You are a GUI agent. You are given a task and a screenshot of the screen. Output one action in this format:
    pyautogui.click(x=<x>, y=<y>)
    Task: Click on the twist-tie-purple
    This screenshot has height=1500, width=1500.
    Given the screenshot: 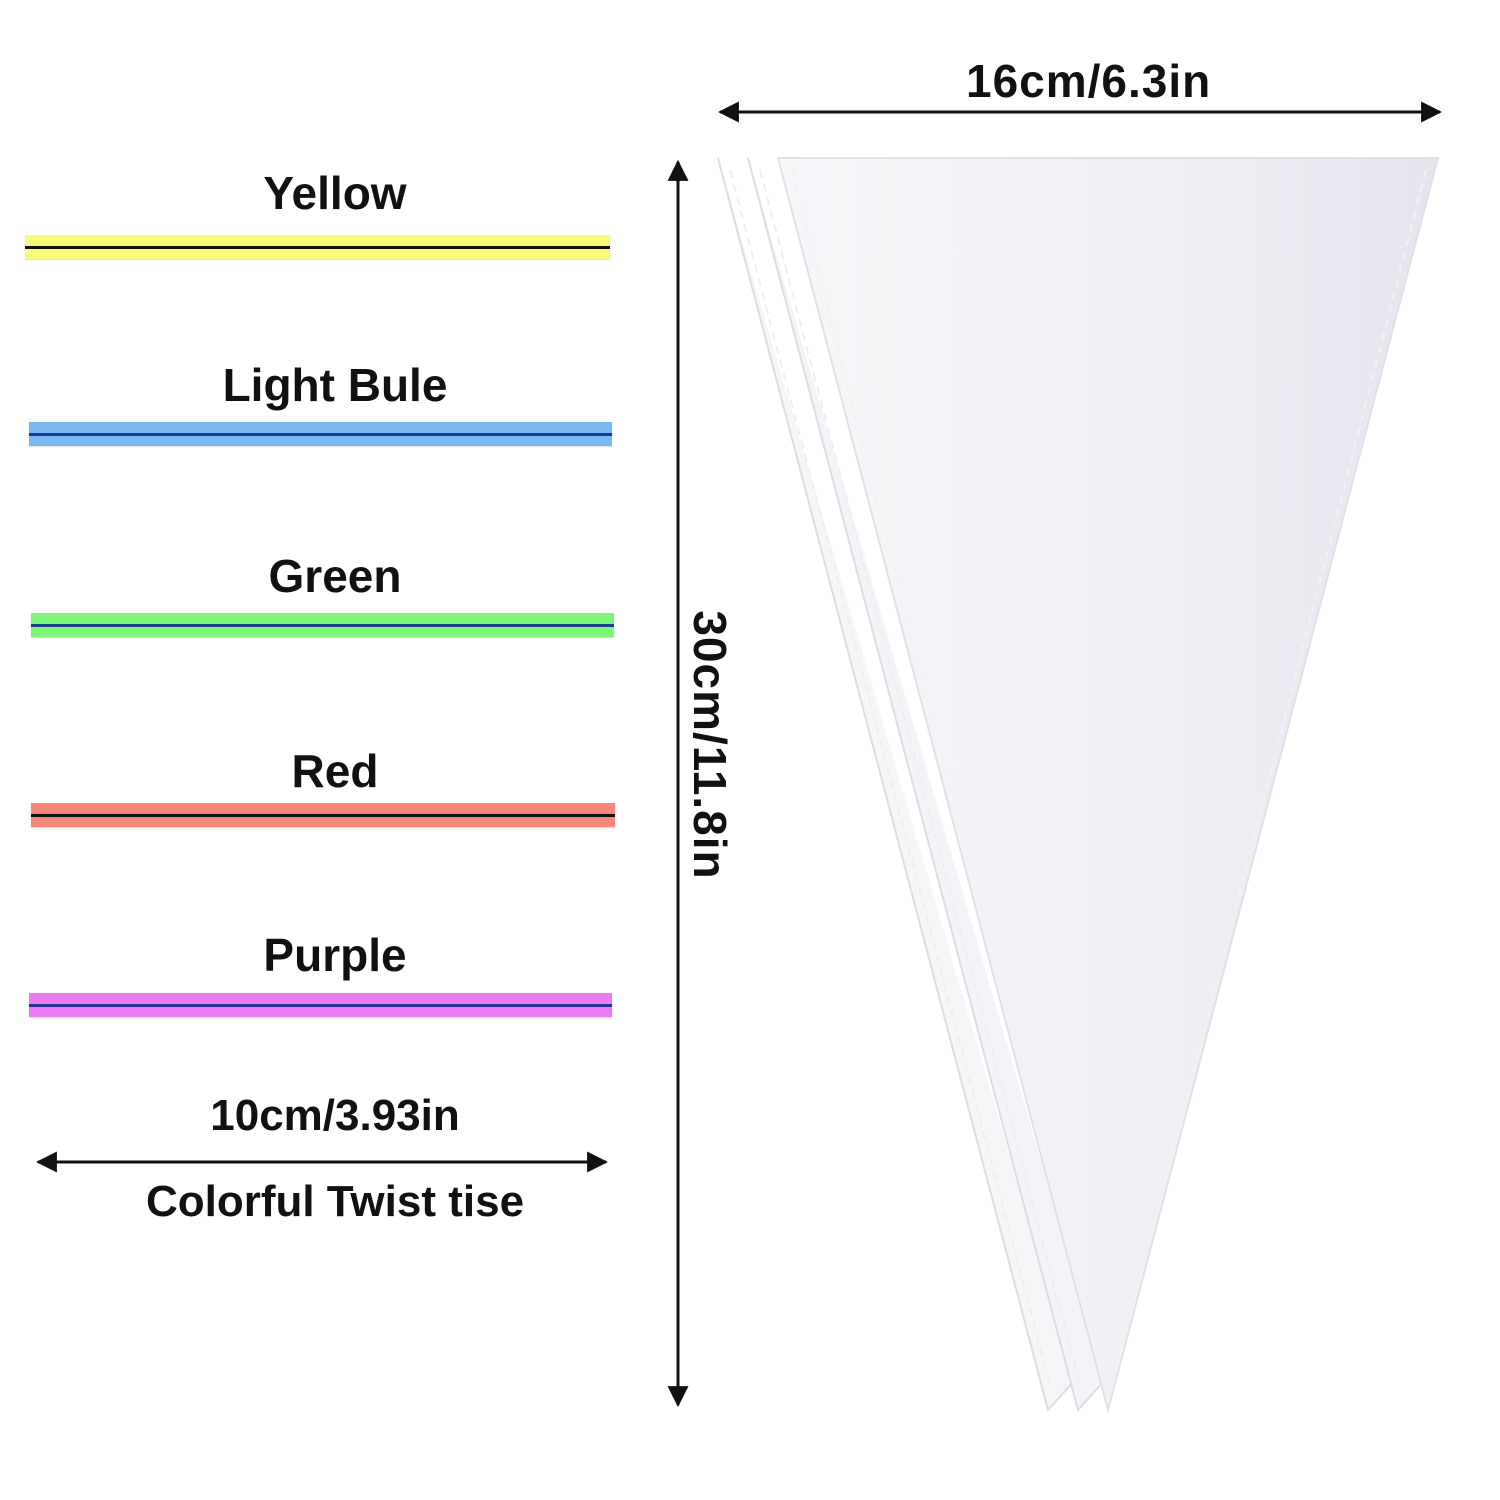 What is the action you would take?
    pyautogui.click(x=320, y=1005)
    